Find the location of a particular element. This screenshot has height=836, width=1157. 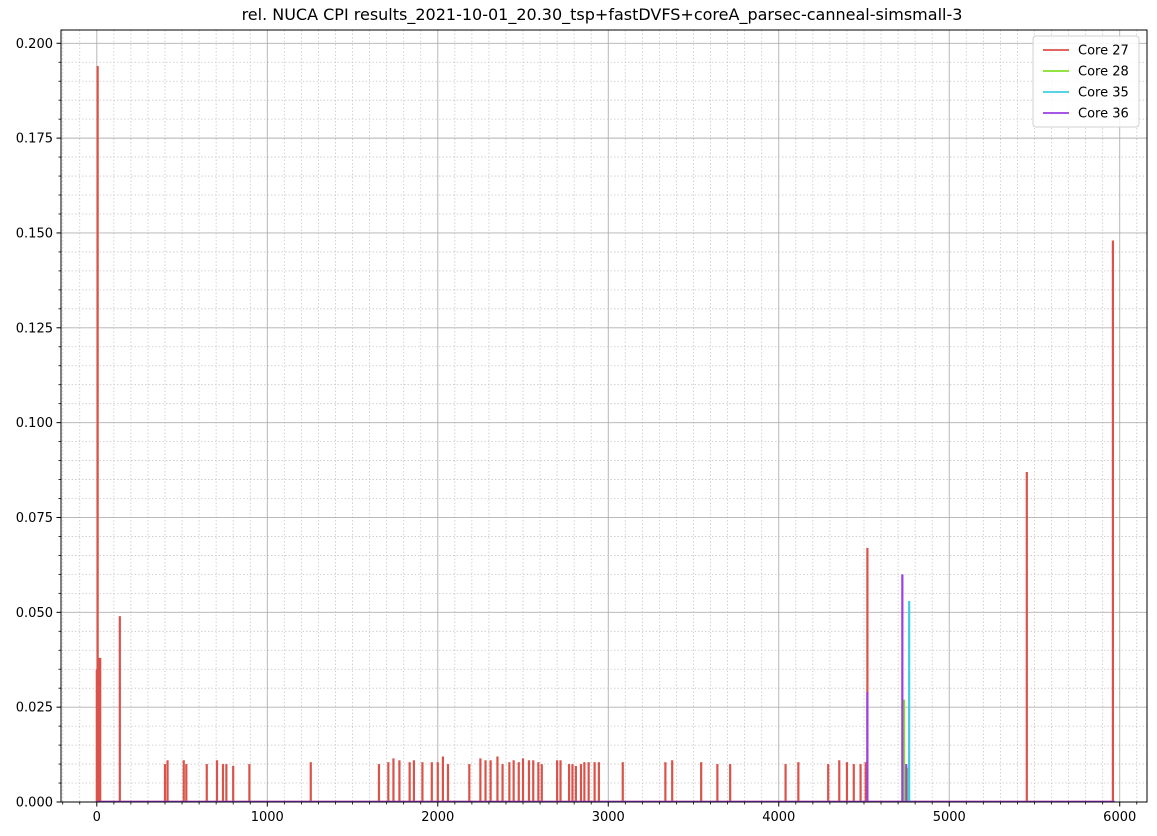

legend: Core 27 Core 28 Core 35 Core 36 is located at coordinates (1086, 81).